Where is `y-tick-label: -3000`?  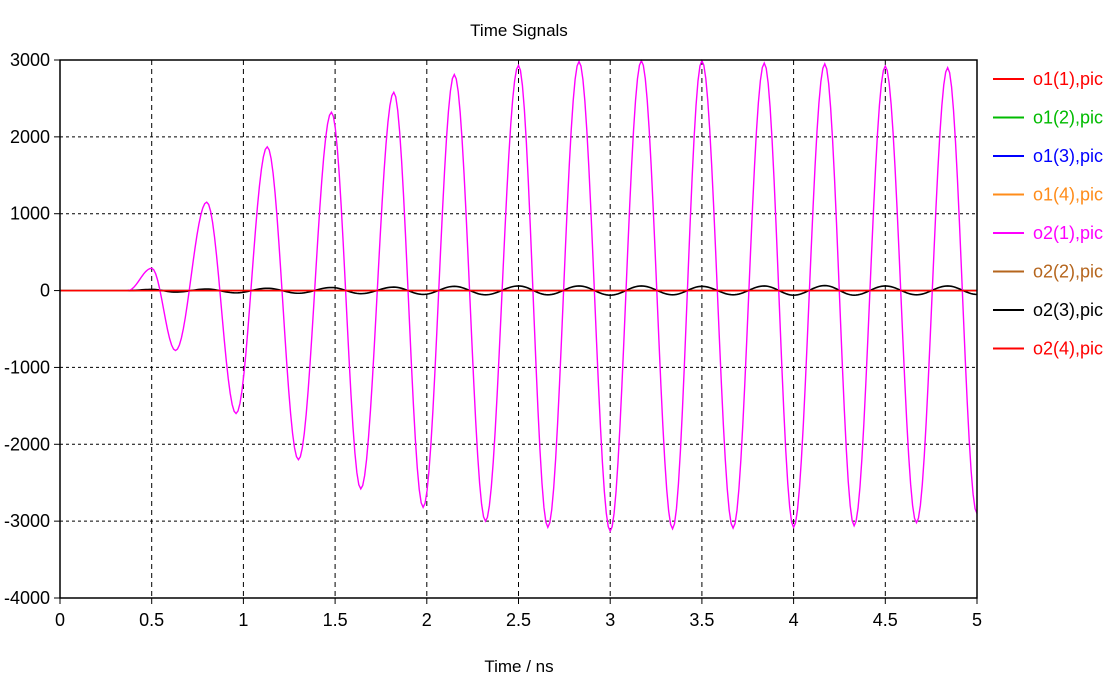 y-tick-label: -3000 is located at coordinates (27, 521).